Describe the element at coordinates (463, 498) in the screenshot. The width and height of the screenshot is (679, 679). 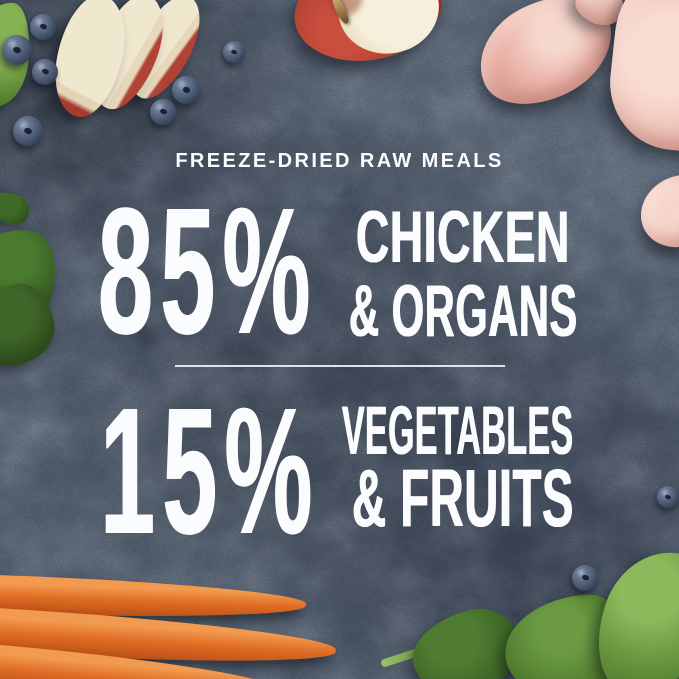
I see `stat-15-label-line2: & FRUITS` at that location.